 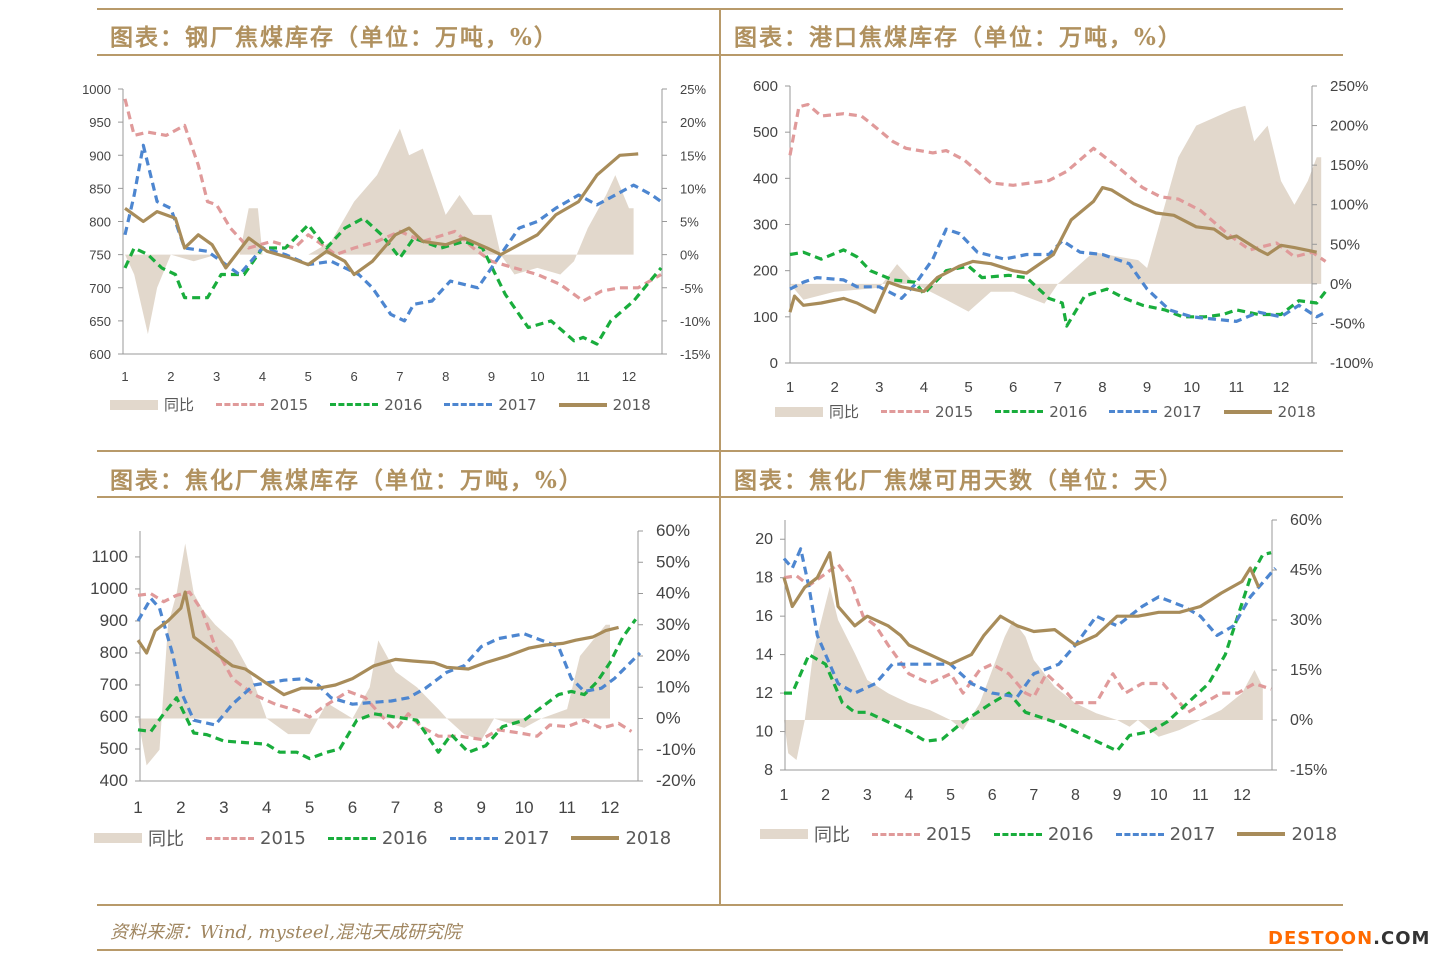 I want to click on right-tick-label: 200%, so click(x=1349, y=126).